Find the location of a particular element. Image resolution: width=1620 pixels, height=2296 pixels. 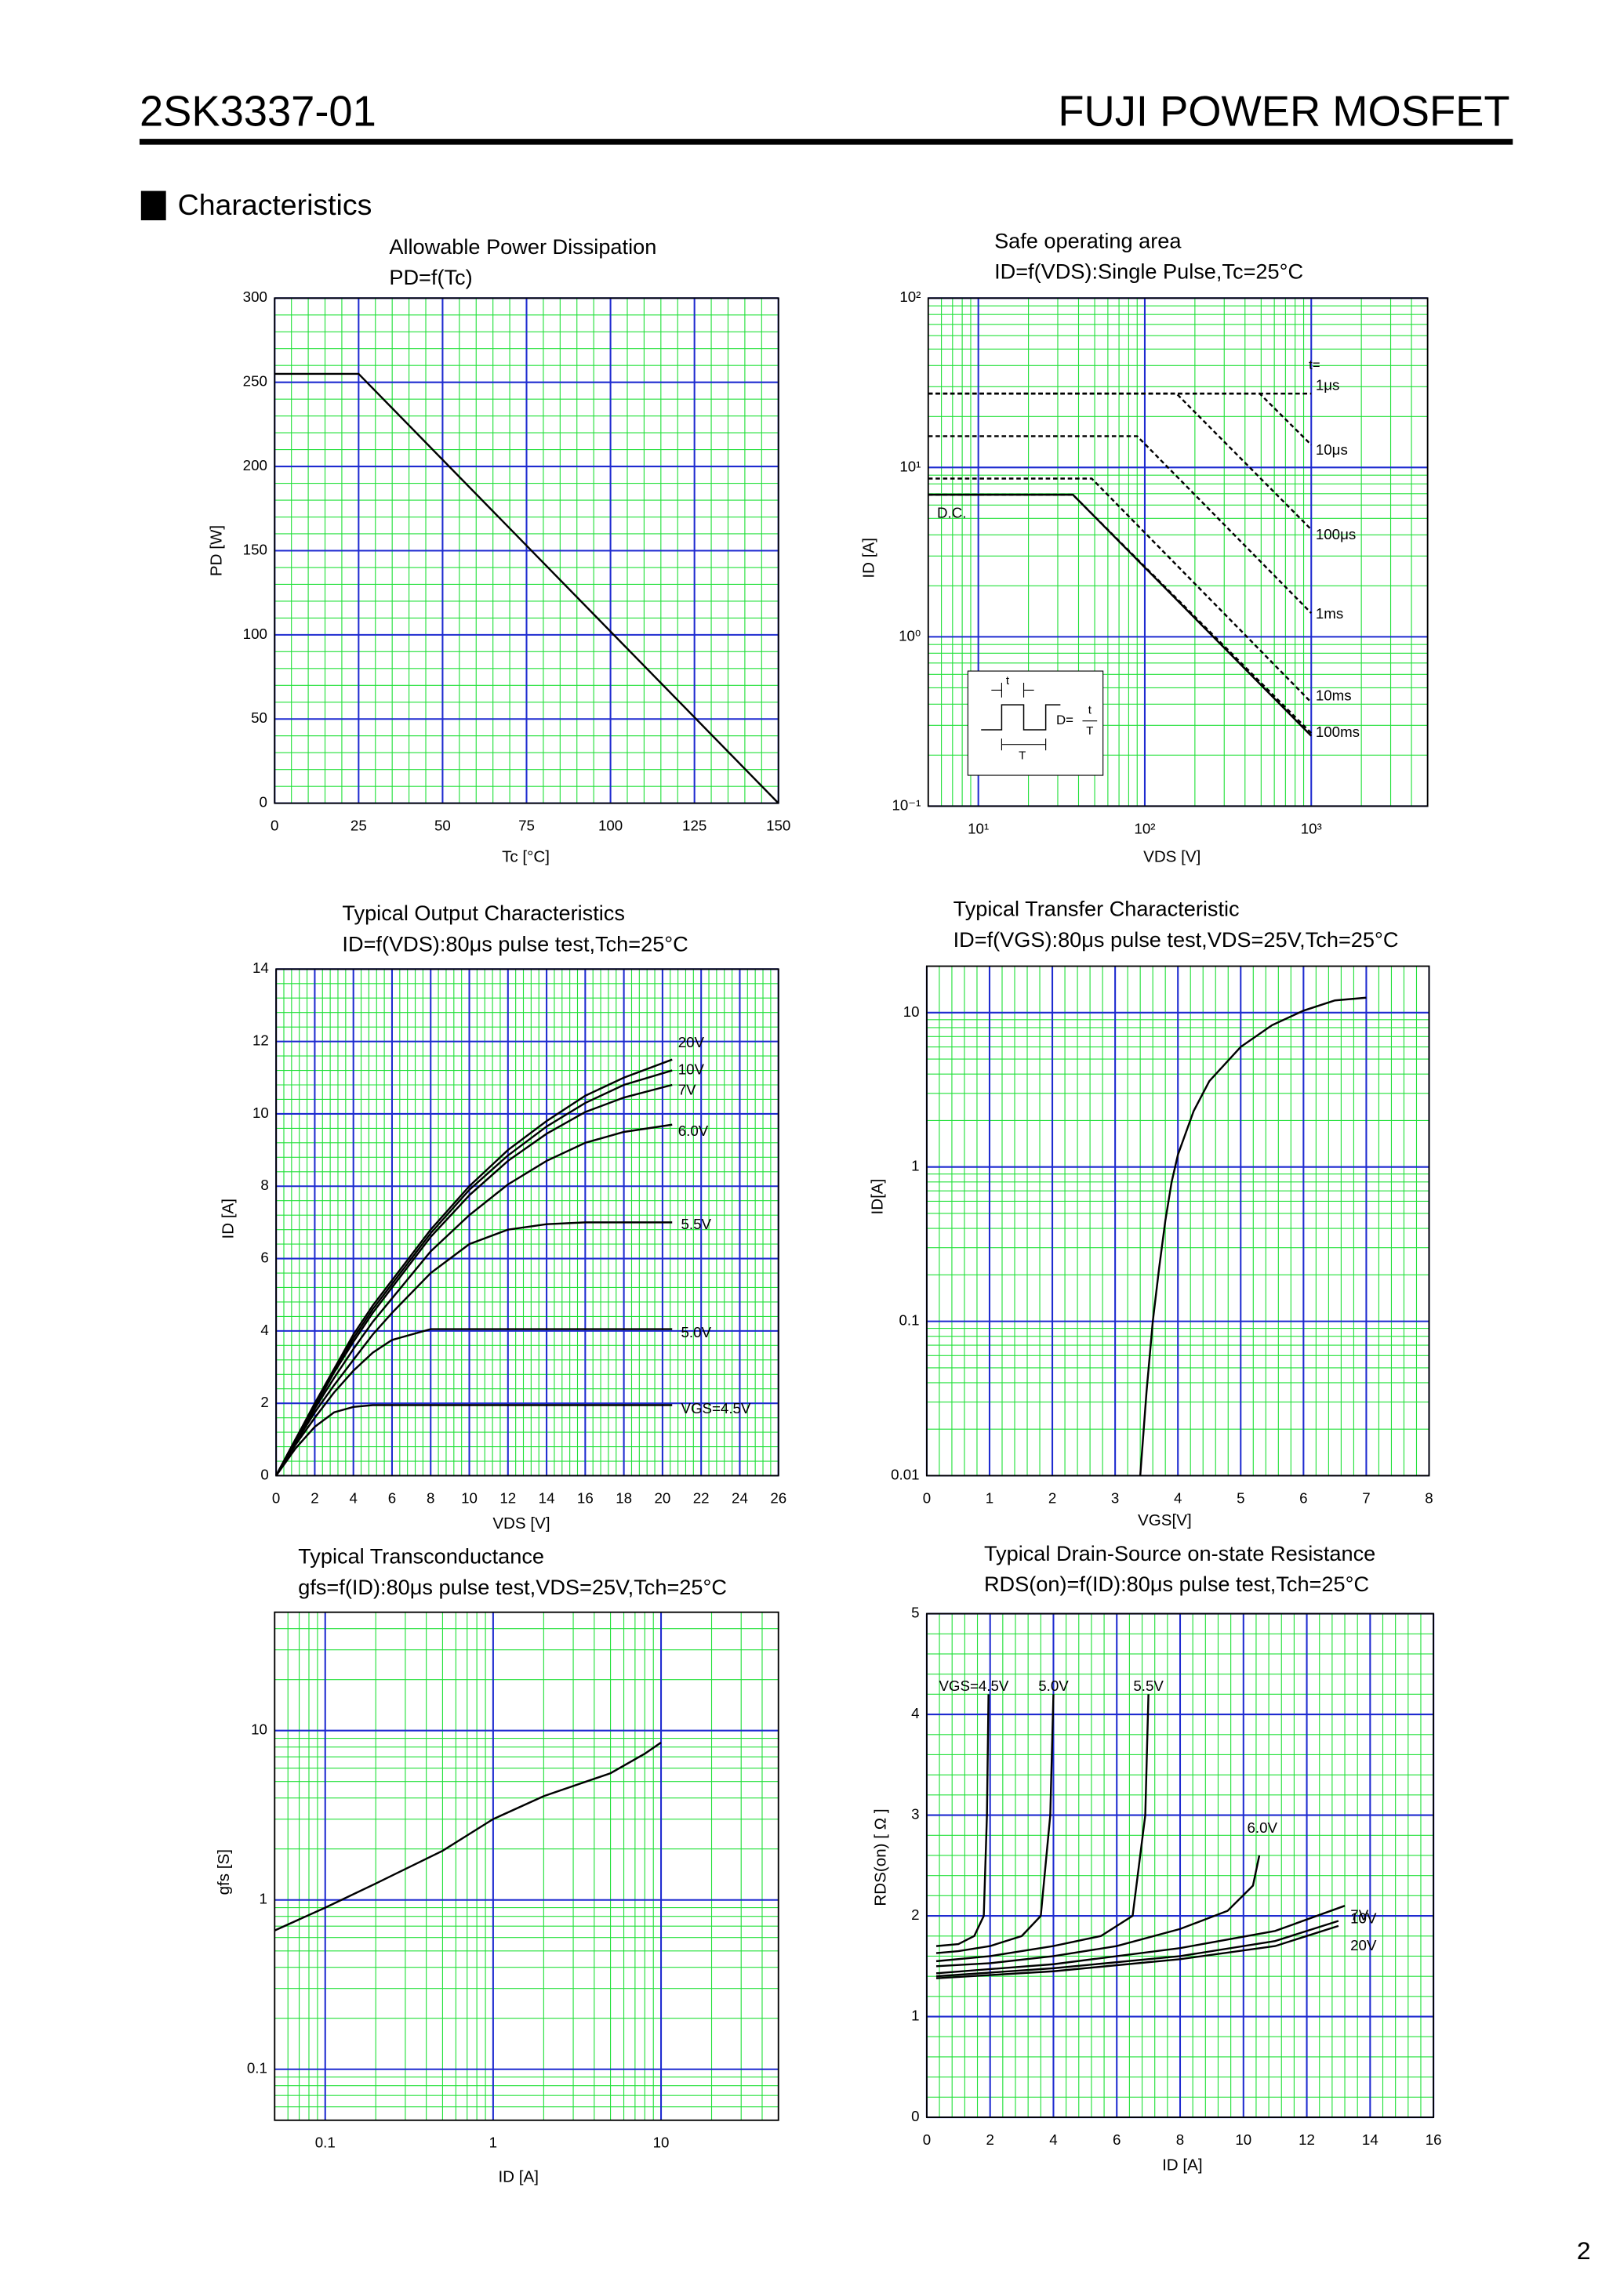

y-axis-label: ID[A] is located at coordinates (878, 1197).